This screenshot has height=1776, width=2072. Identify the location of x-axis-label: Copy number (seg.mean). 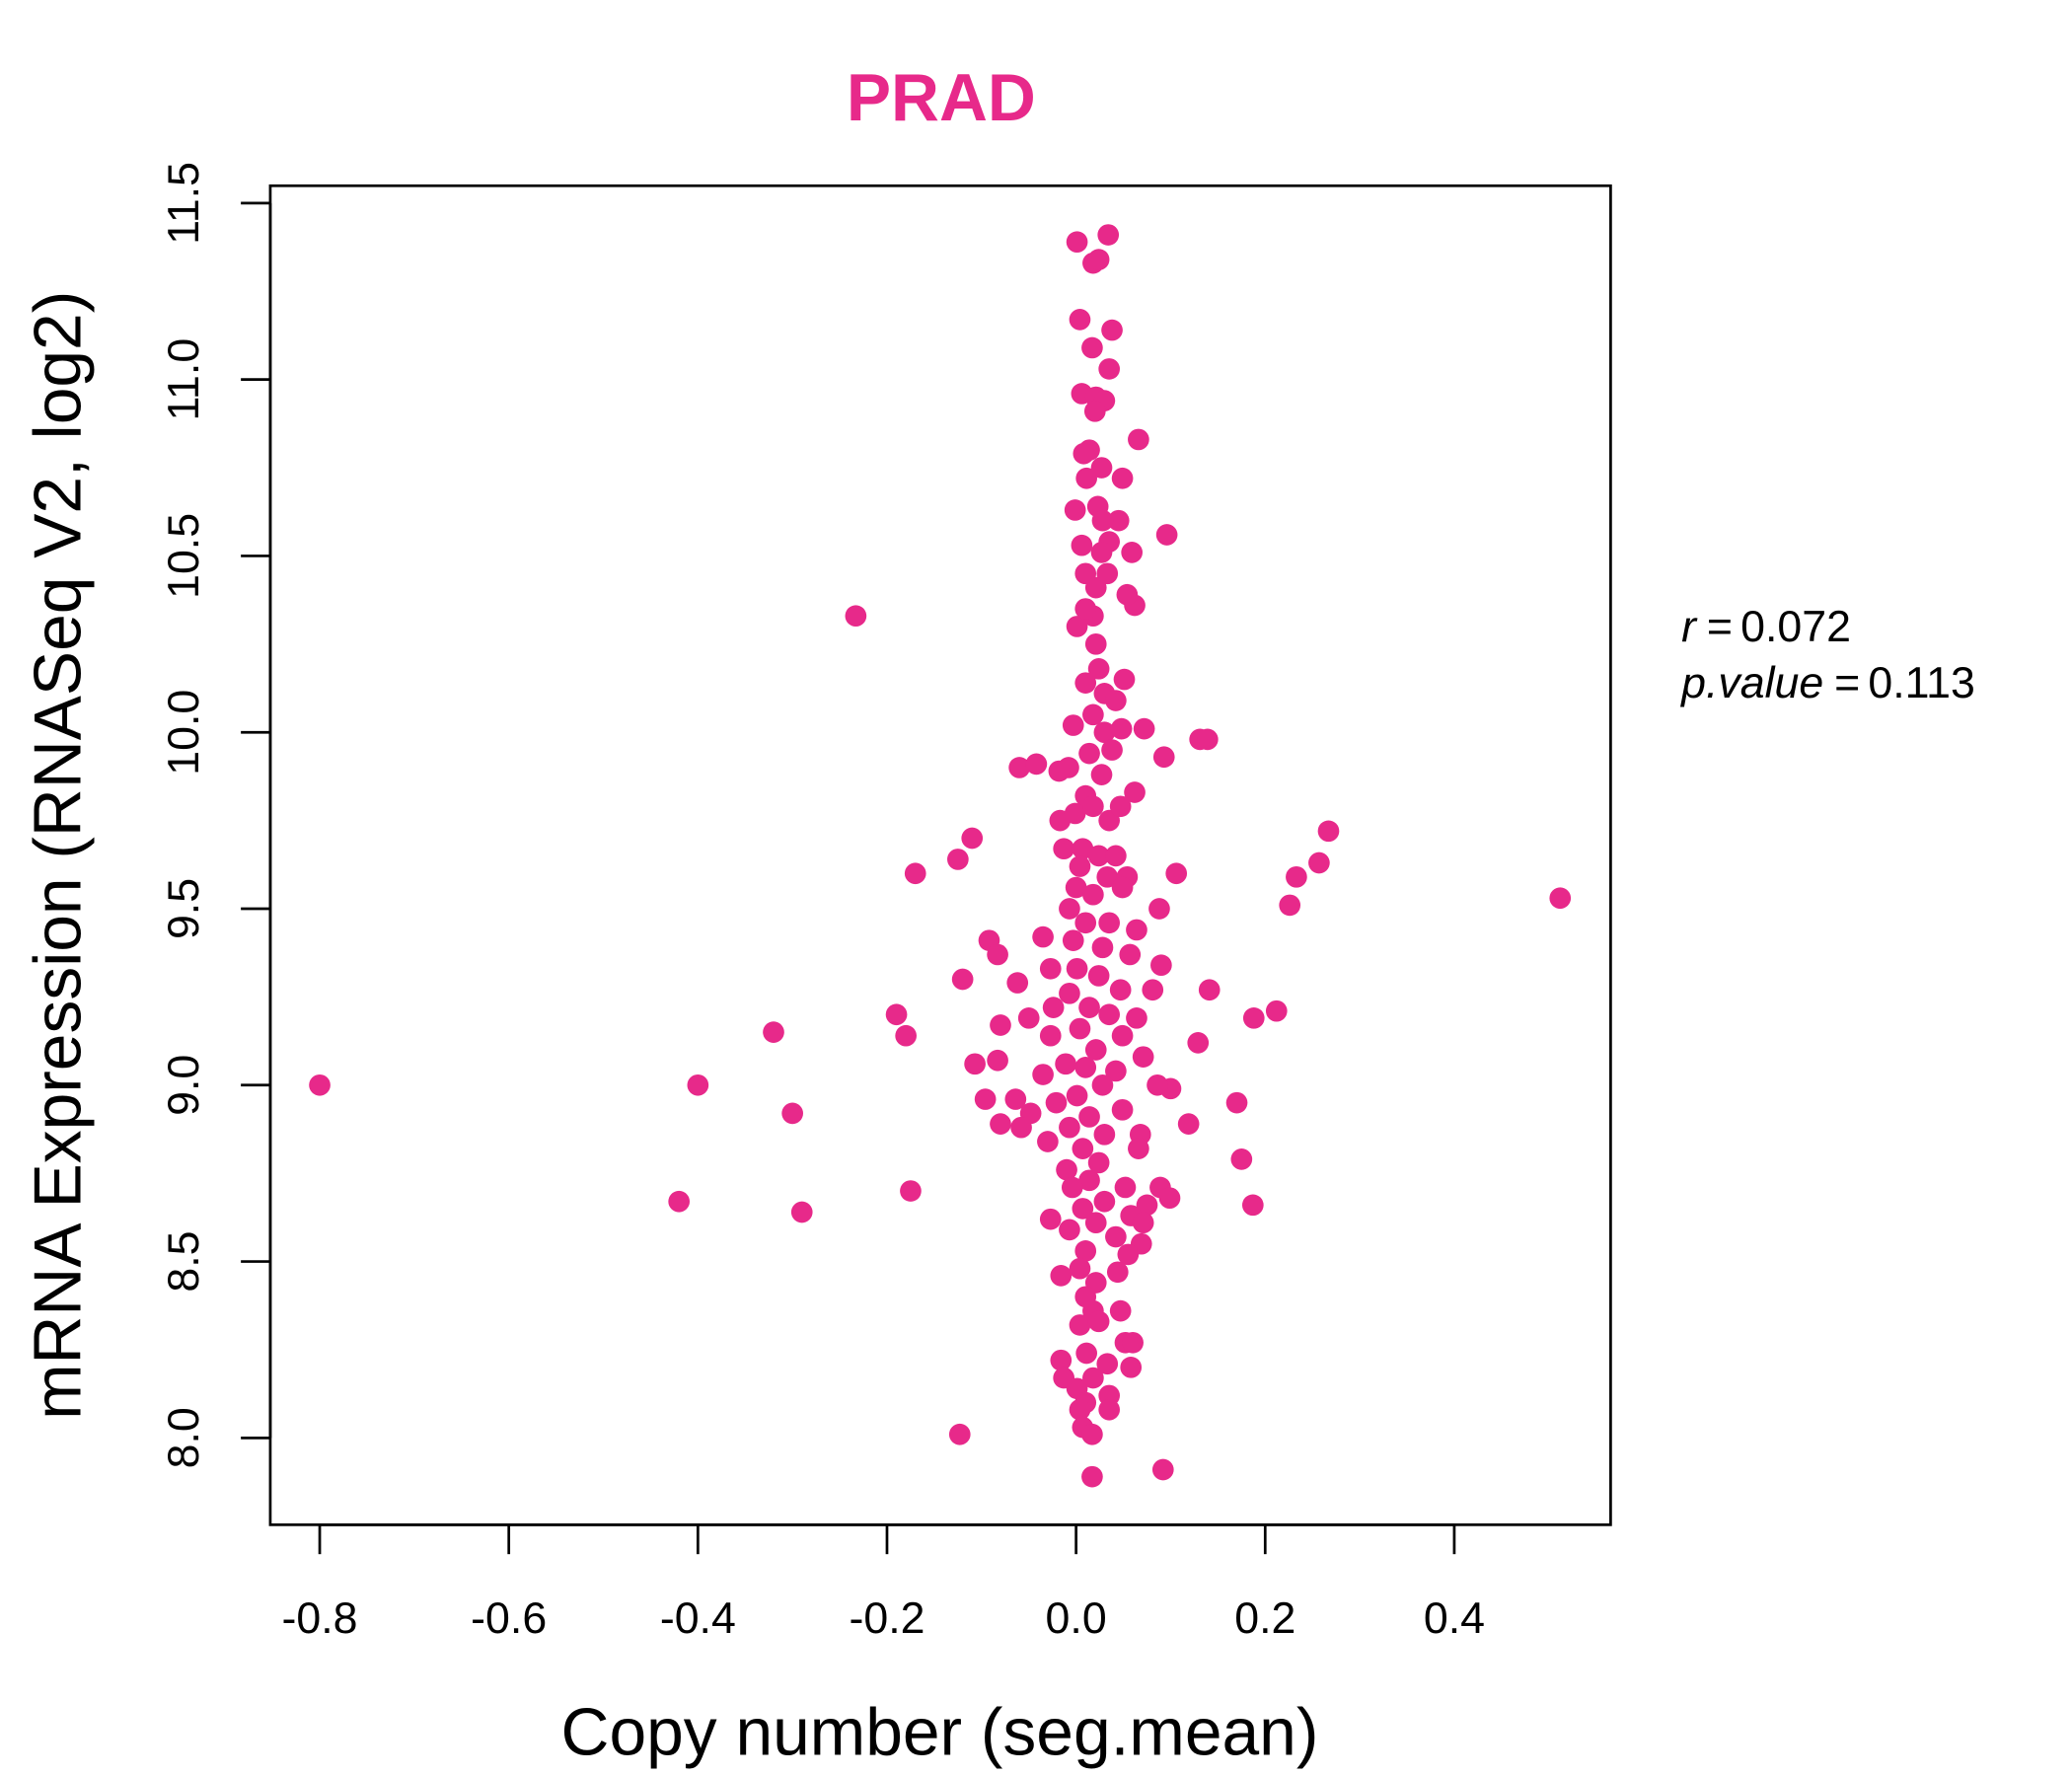
(940, 1732).